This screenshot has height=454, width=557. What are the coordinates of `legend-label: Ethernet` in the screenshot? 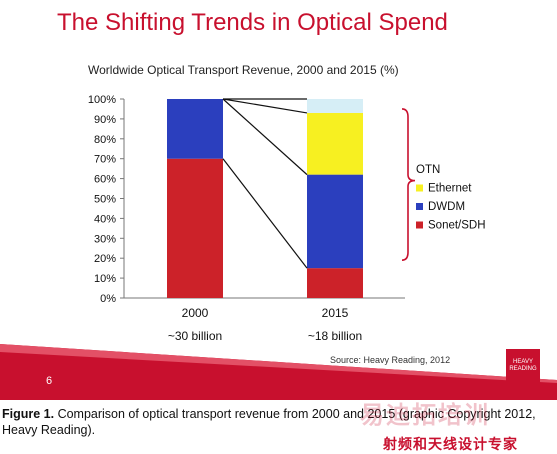 It's located at (450, 189).